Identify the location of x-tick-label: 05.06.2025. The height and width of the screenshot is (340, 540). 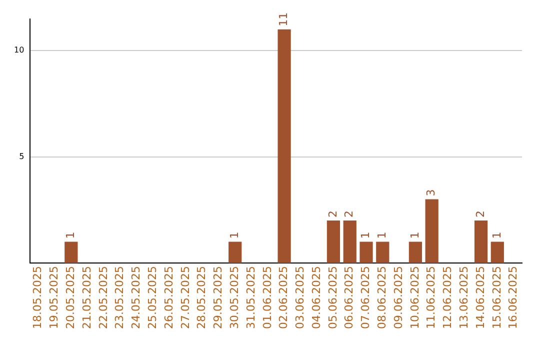
(333, 298).